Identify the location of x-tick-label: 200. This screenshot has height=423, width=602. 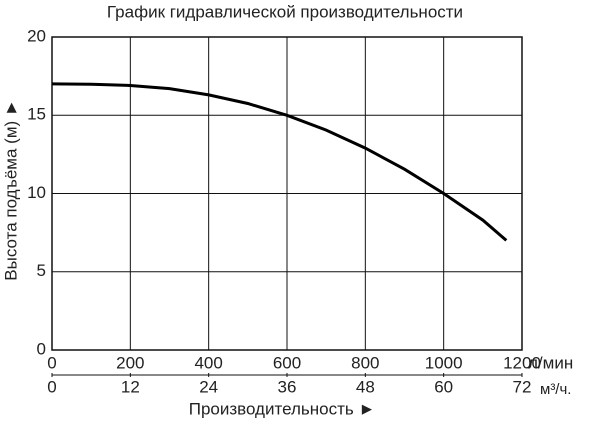
(130, 362).